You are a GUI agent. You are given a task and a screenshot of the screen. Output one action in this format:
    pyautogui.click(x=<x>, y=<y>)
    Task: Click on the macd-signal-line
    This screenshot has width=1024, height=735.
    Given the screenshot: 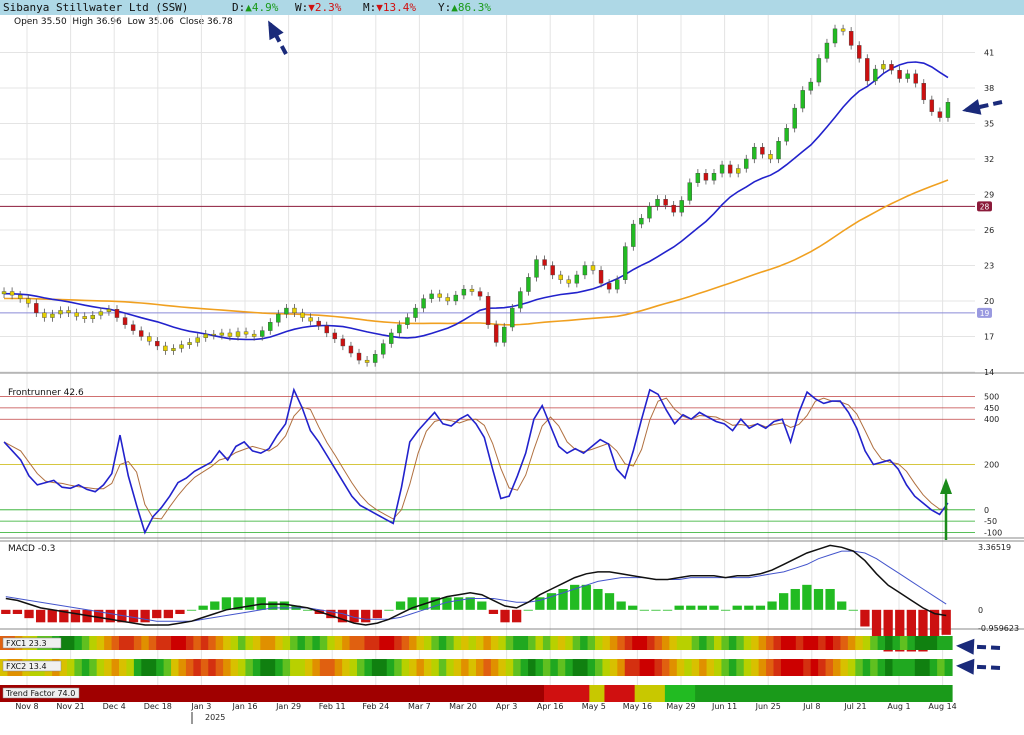 What is the action you would take?
    pyautogui.click(x=476, y=586)
    